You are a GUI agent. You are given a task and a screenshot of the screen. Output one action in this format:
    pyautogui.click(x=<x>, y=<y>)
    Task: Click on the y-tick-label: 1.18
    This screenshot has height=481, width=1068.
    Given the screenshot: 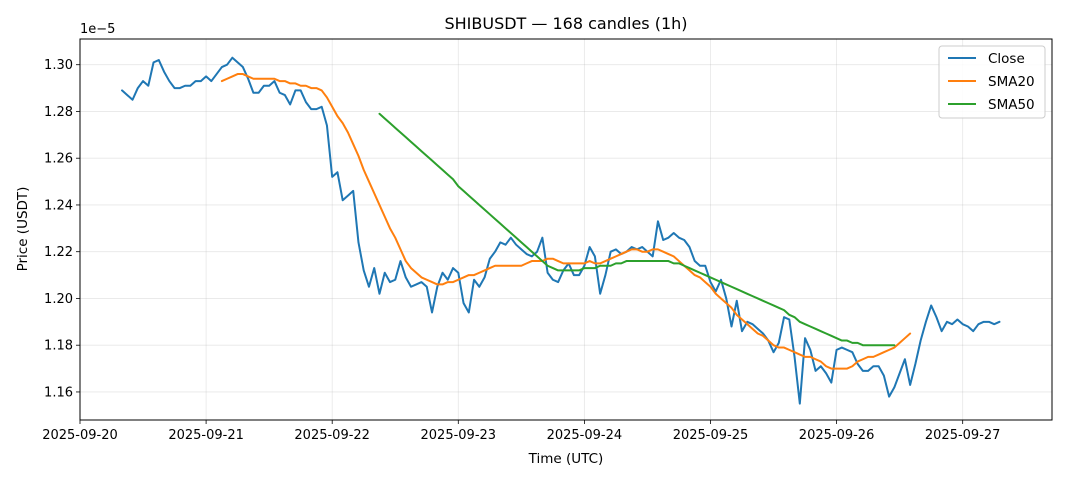 What is the action you would take?
    pyautogui.click(x=58, y=346)
    